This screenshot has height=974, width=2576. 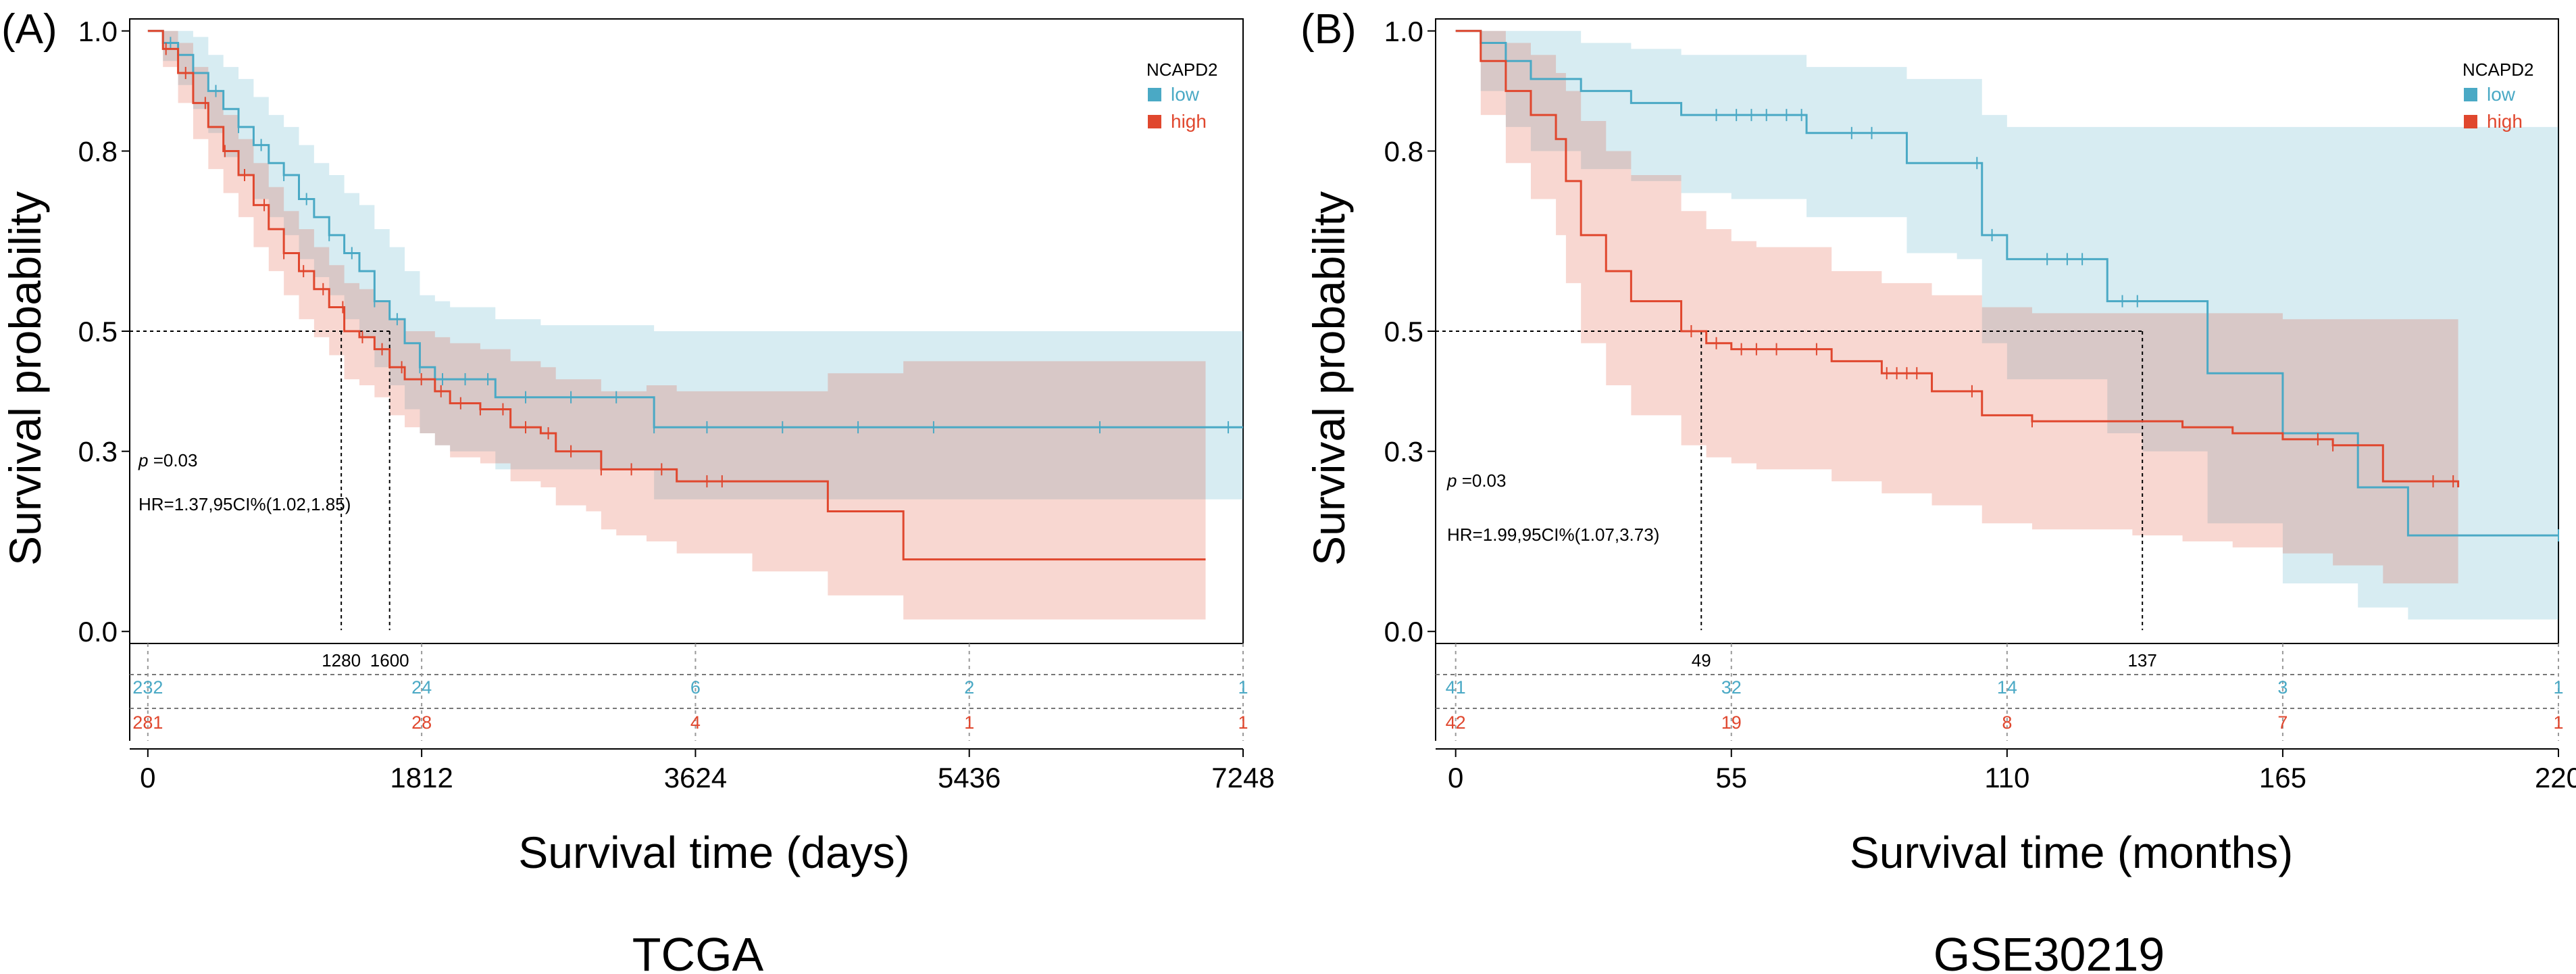 What do you see at coordinates (713, 852) in the screenshot?
I see `panel-a-xlabel: Survival time (days)` at bounding box center [713, 852].